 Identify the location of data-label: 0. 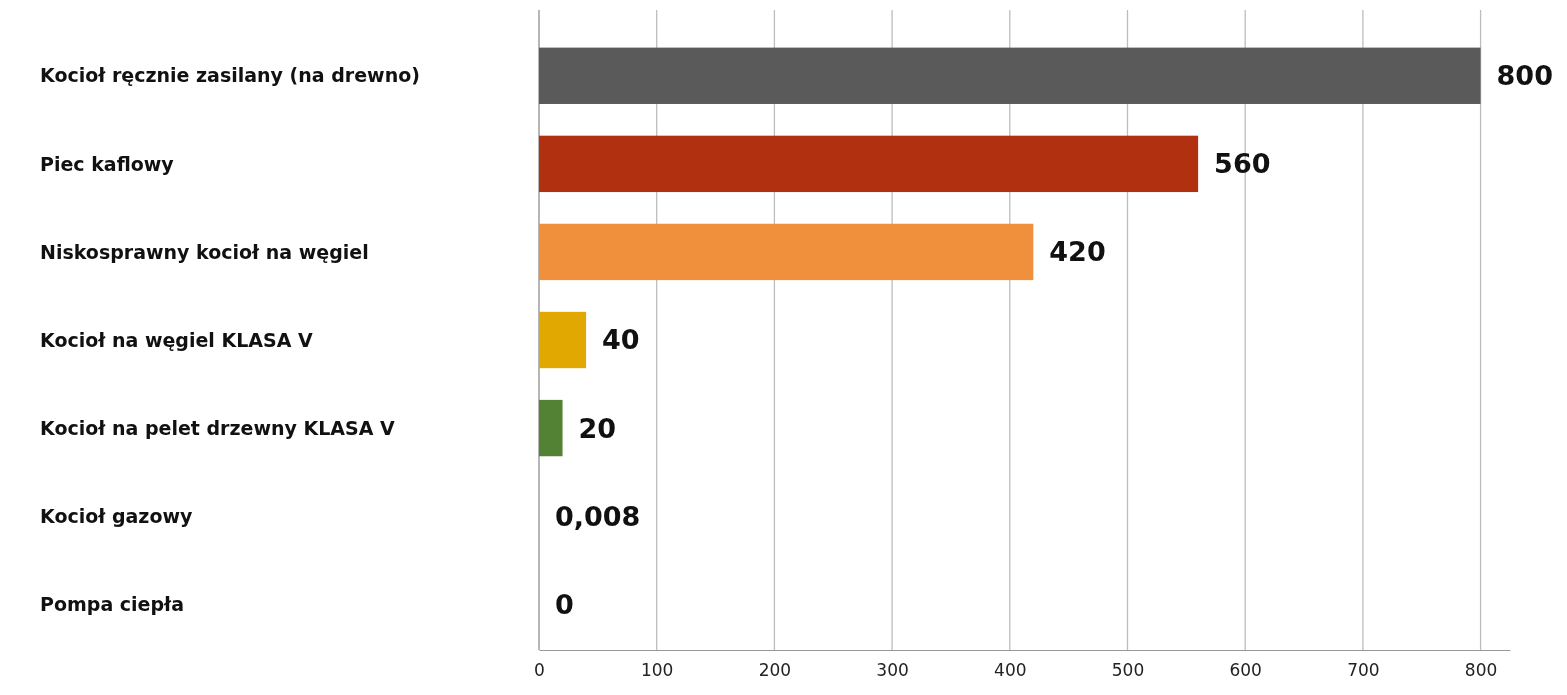
(564, 604).